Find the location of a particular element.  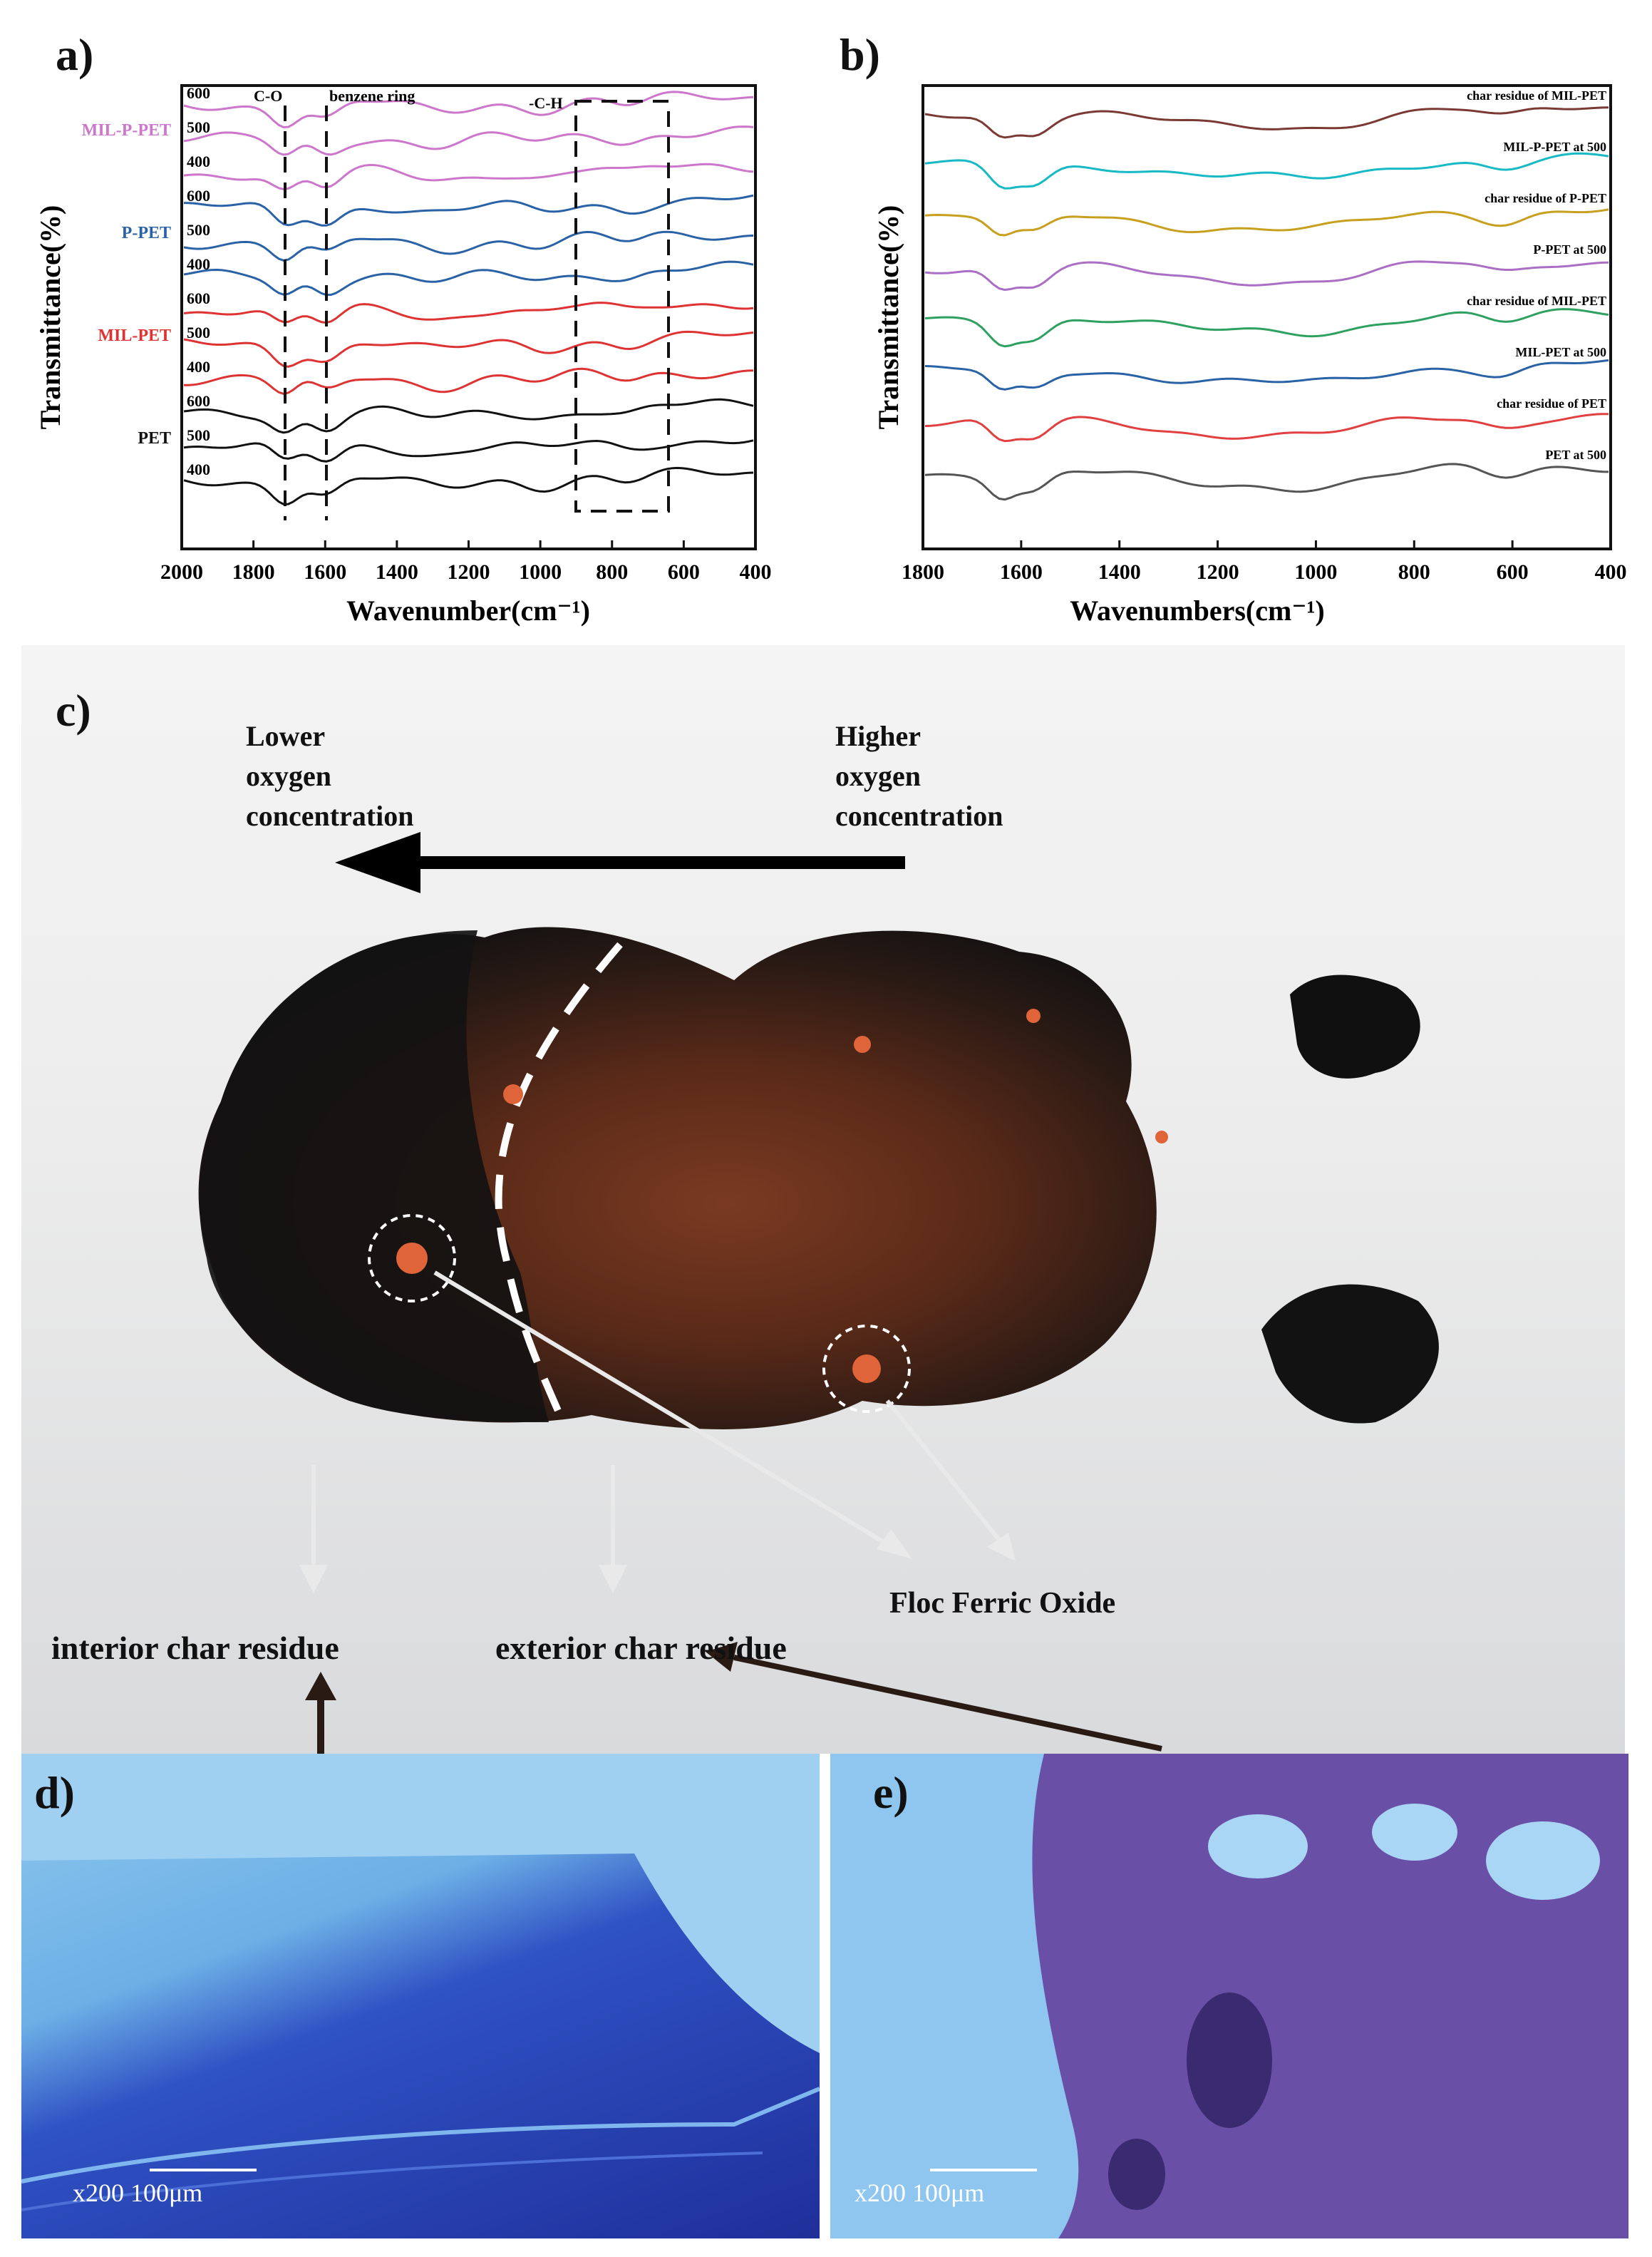

chart-b-frame is located at coordinates (1266, 317).